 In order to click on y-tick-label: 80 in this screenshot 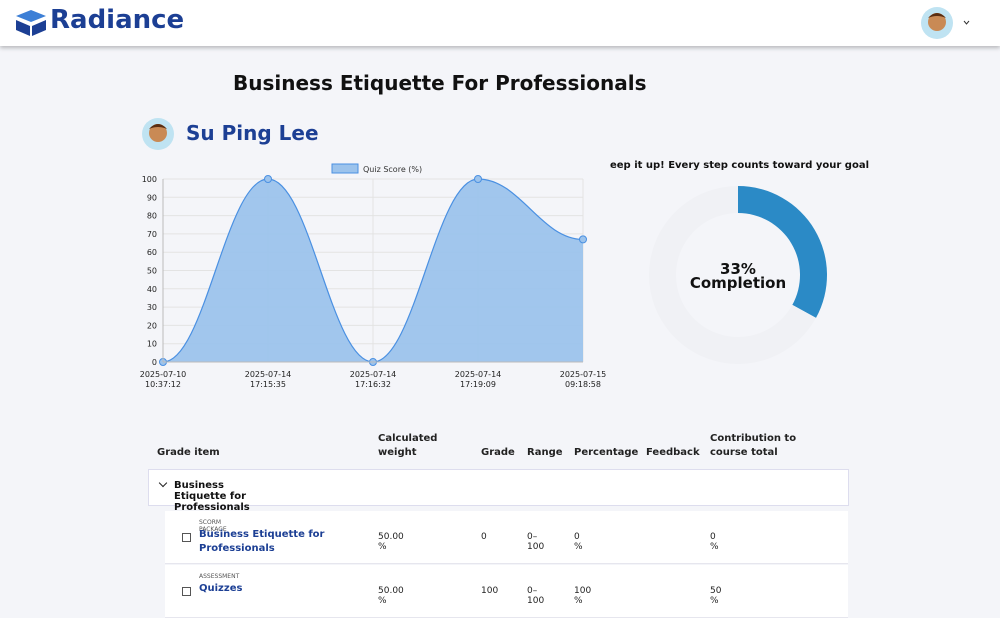, I will do `click(152, 216)`.